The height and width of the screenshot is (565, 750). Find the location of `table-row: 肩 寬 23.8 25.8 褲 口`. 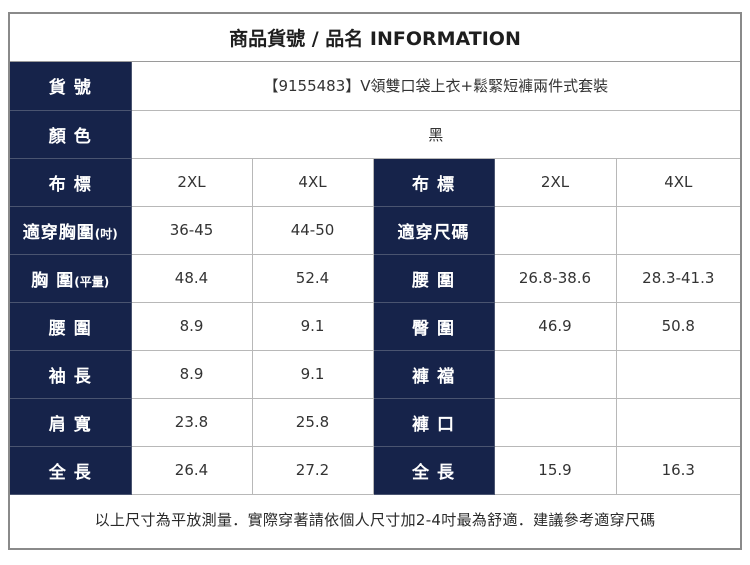

table-row: 肩 寬 23.8 25.8 褲 口 is located at coordinates (375, 422).